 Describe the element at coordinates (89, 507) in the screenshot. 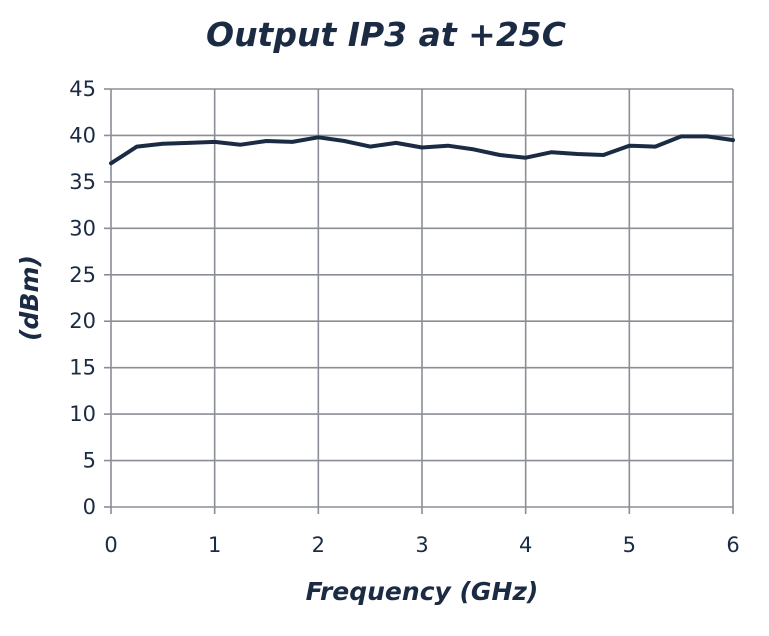

I see `y-tick-label: 0` at that location.